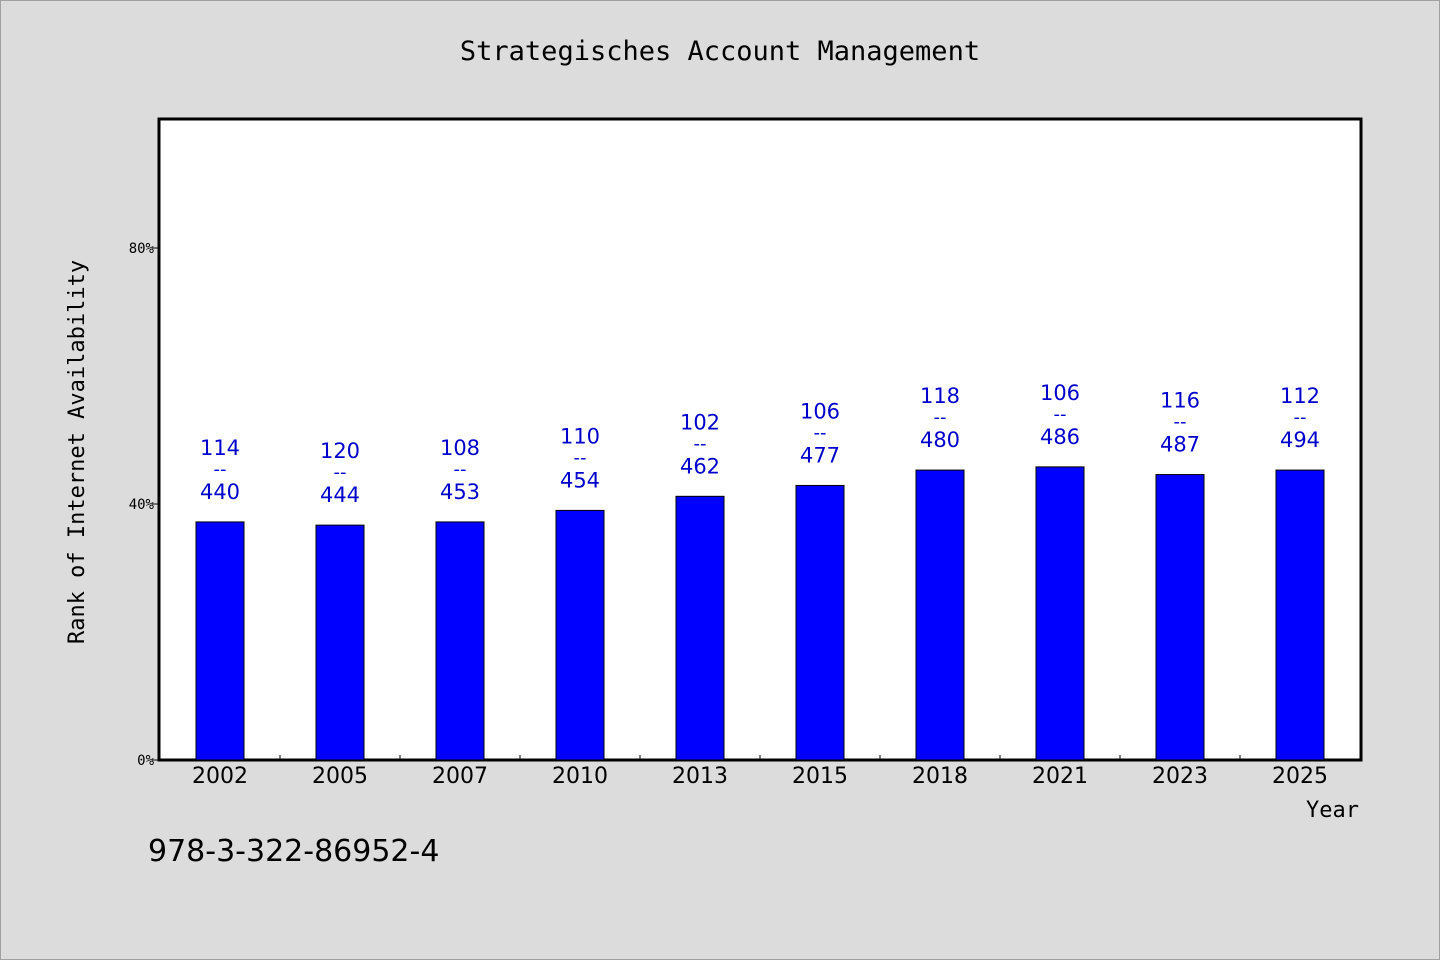 This screenshot has width=1440, height=960. Describe the element at coordinates (940, 440) in the screenshot. I see `bar-label-bottom: 480` at that location.